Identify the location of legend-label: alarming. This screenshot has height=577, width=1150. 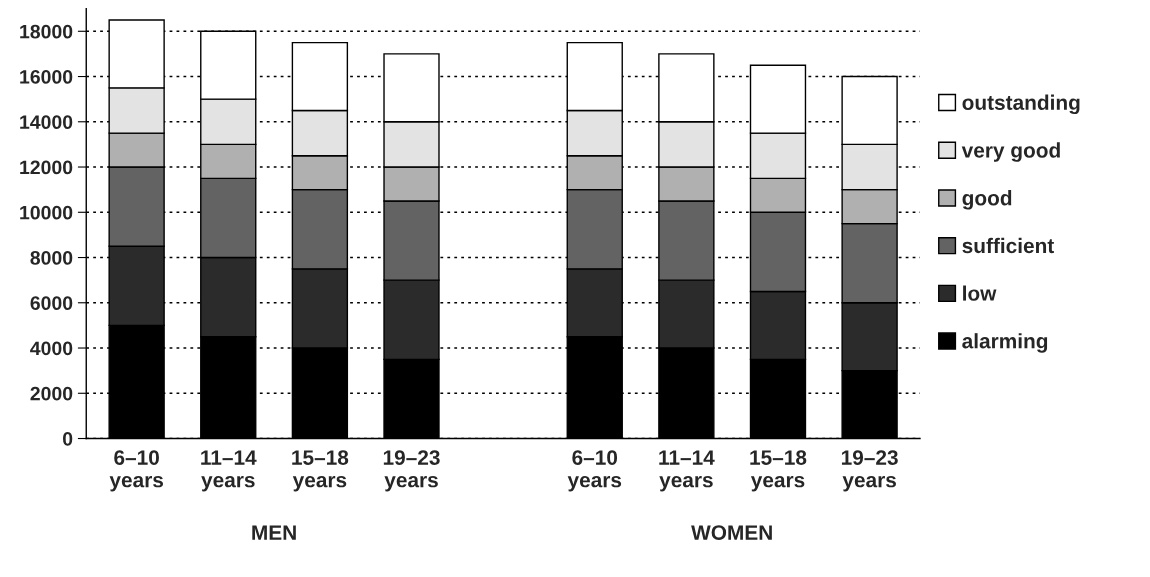
(1005, 343).